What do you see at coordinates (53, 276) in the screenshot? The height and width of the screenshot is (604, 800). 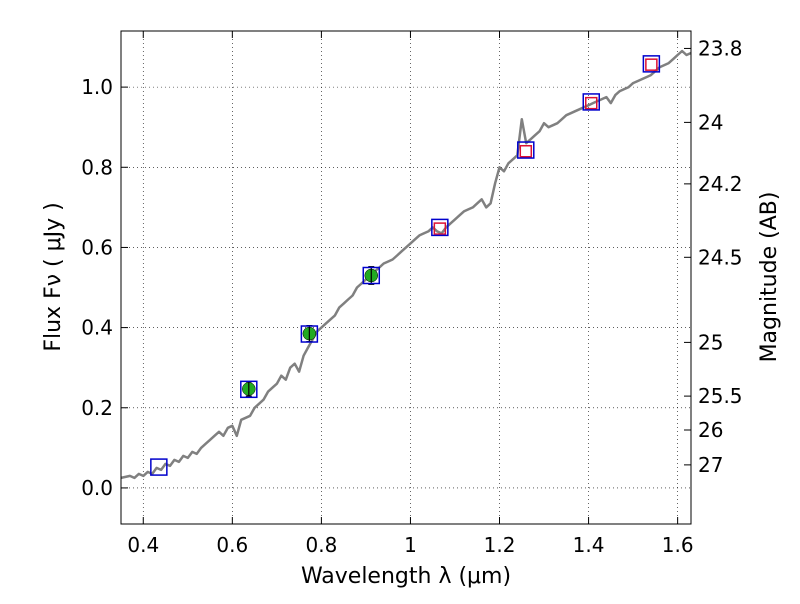 I see `y-axis-label: Flux Fν ( μJy )` at bounding box center [53, 276].